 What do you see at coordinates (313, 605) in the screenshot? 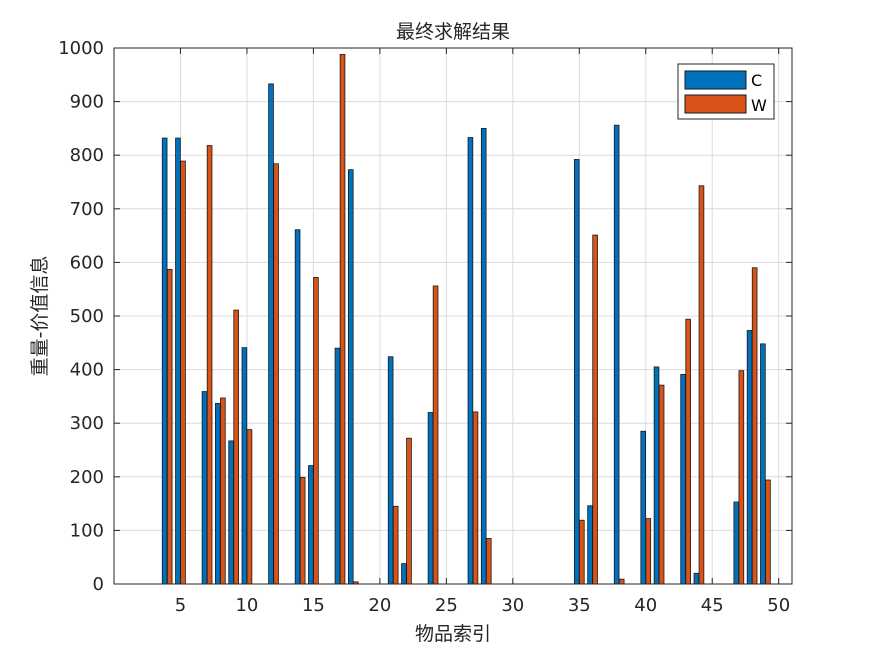
I see `x-tick-label: 15` at bounding box center [313, 605].